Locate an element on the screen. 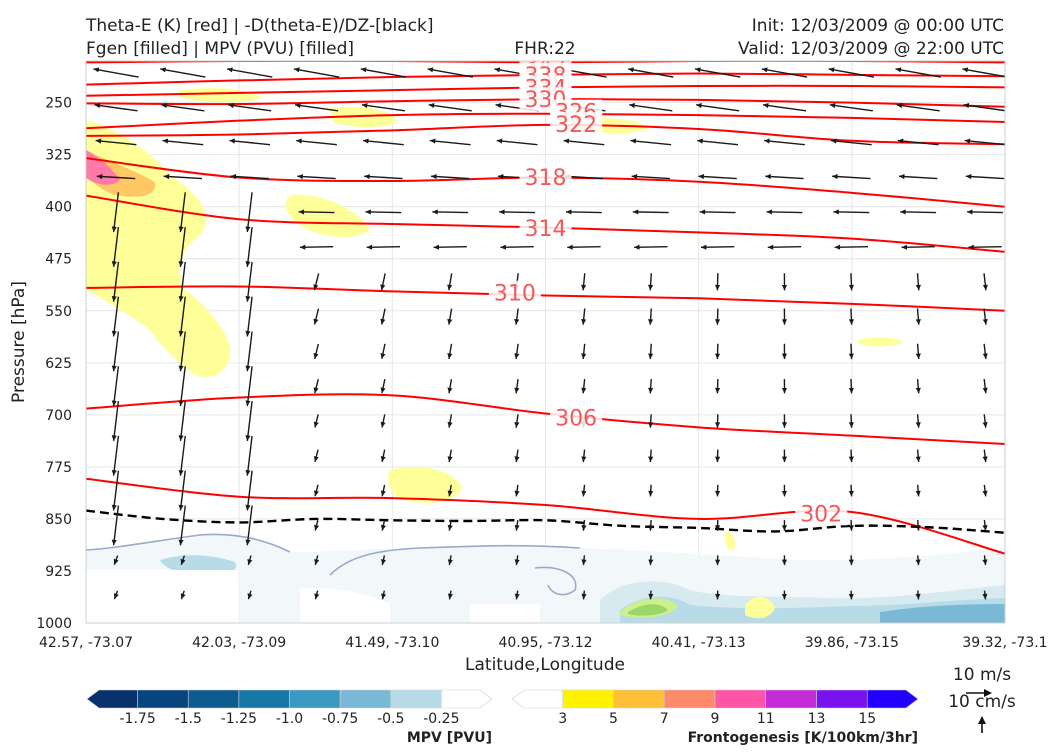  colorbar-tick-label: 9 is located at coordinates (715, 719).